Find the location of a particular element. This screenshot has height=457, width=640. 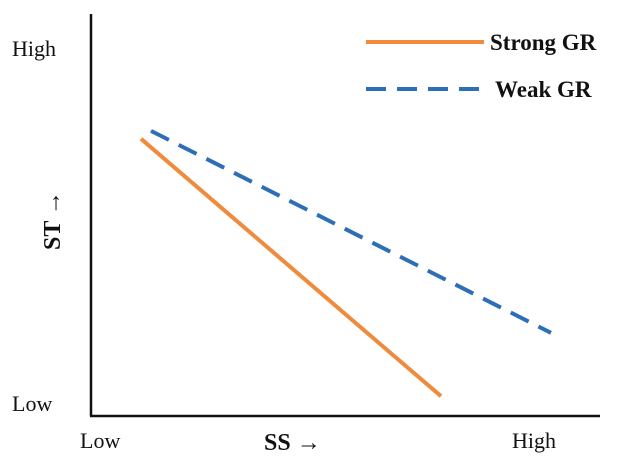

x-axis-title: SS → is located at coordinates (292, 443).